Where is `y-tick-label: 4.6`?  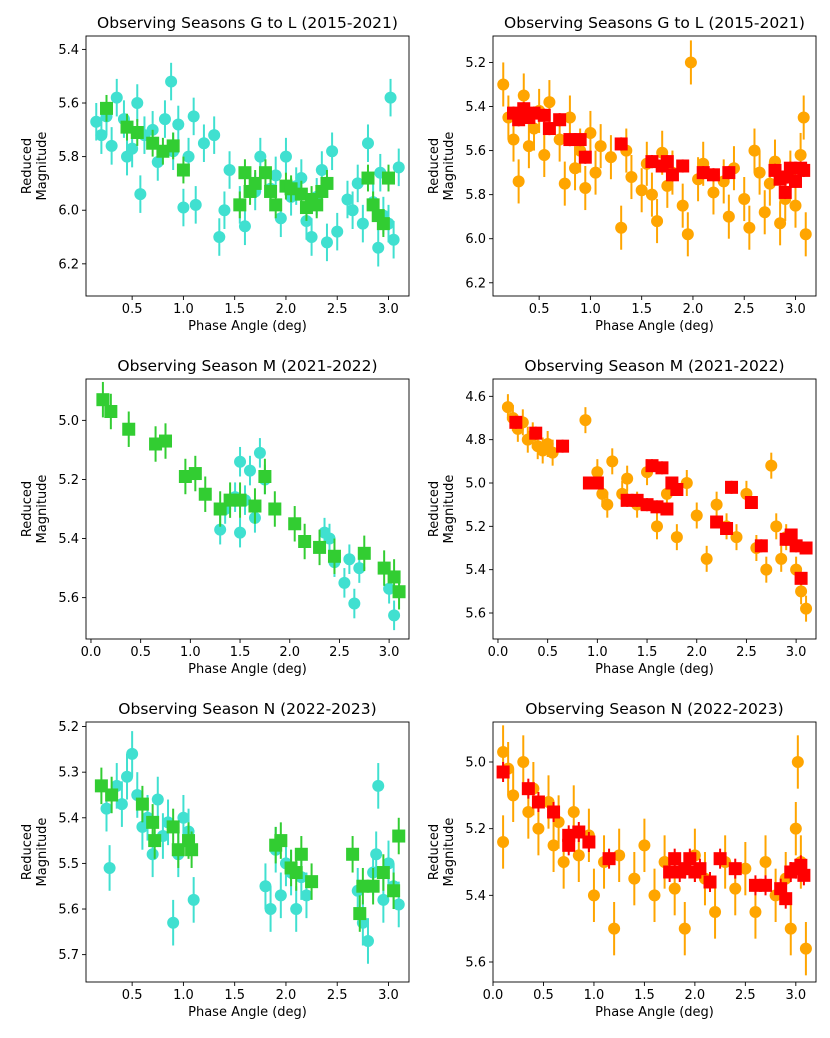 y-tick-label: 4.6 is located at coordinates (475, 397).